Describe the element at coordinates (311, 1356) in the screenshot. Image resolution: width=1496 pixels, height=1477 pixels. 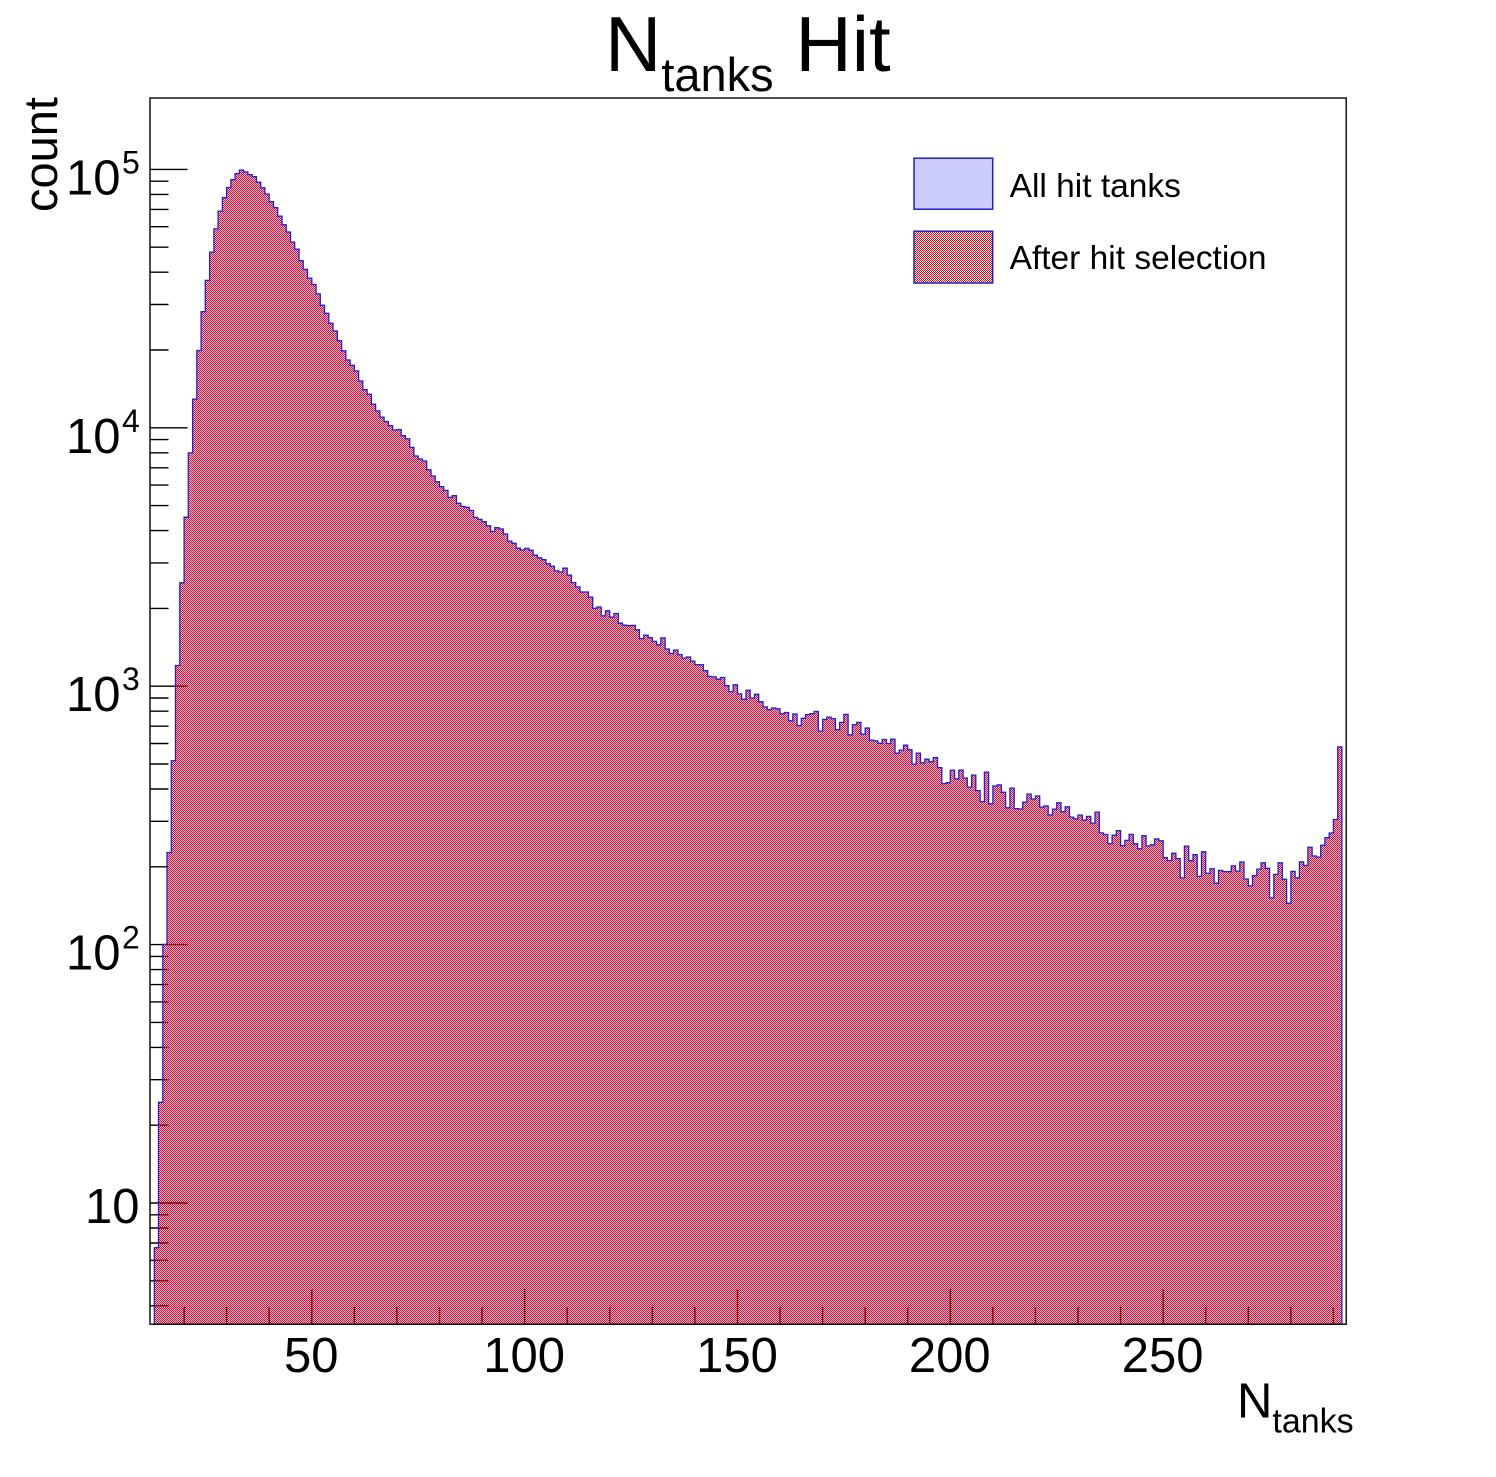
I see `svg-text: 50` at that location.